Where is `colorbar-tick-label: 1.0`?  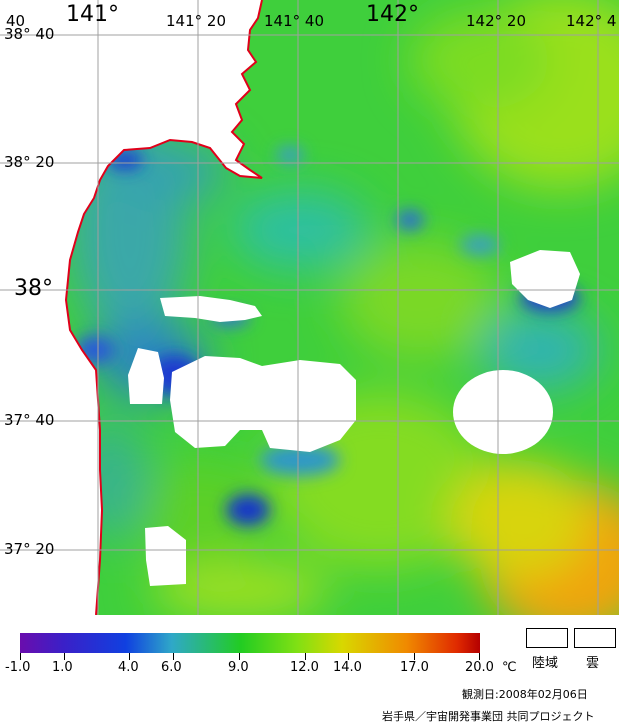 colorbar-tick-label: 1.0 is located at coordinates (62, 667).